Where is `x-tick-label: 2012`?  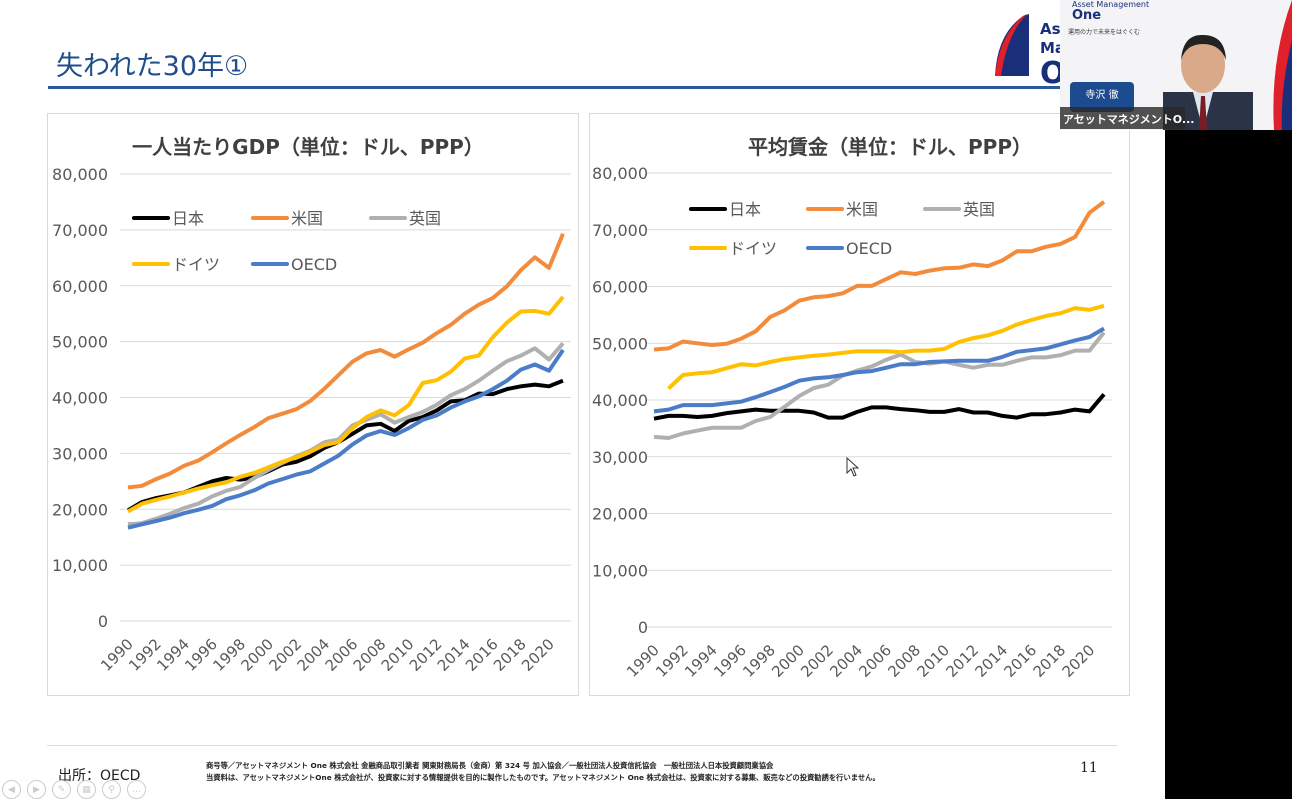 x-tick-label: 2012 is located at coordinates (962, 661).